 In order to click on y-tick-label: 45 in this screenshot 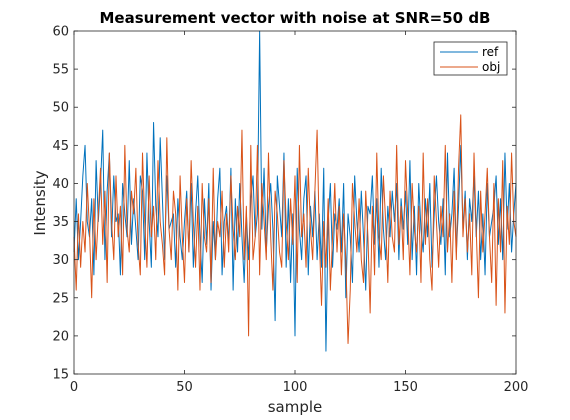, I will do `click(60, 146)`.